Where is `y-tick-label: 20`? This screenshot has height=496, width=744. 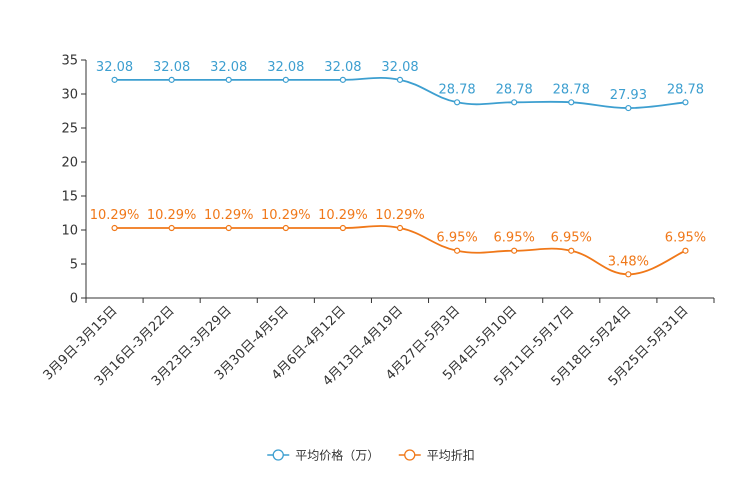 y-tick-label: 20 is located at coordinates (69, 163).